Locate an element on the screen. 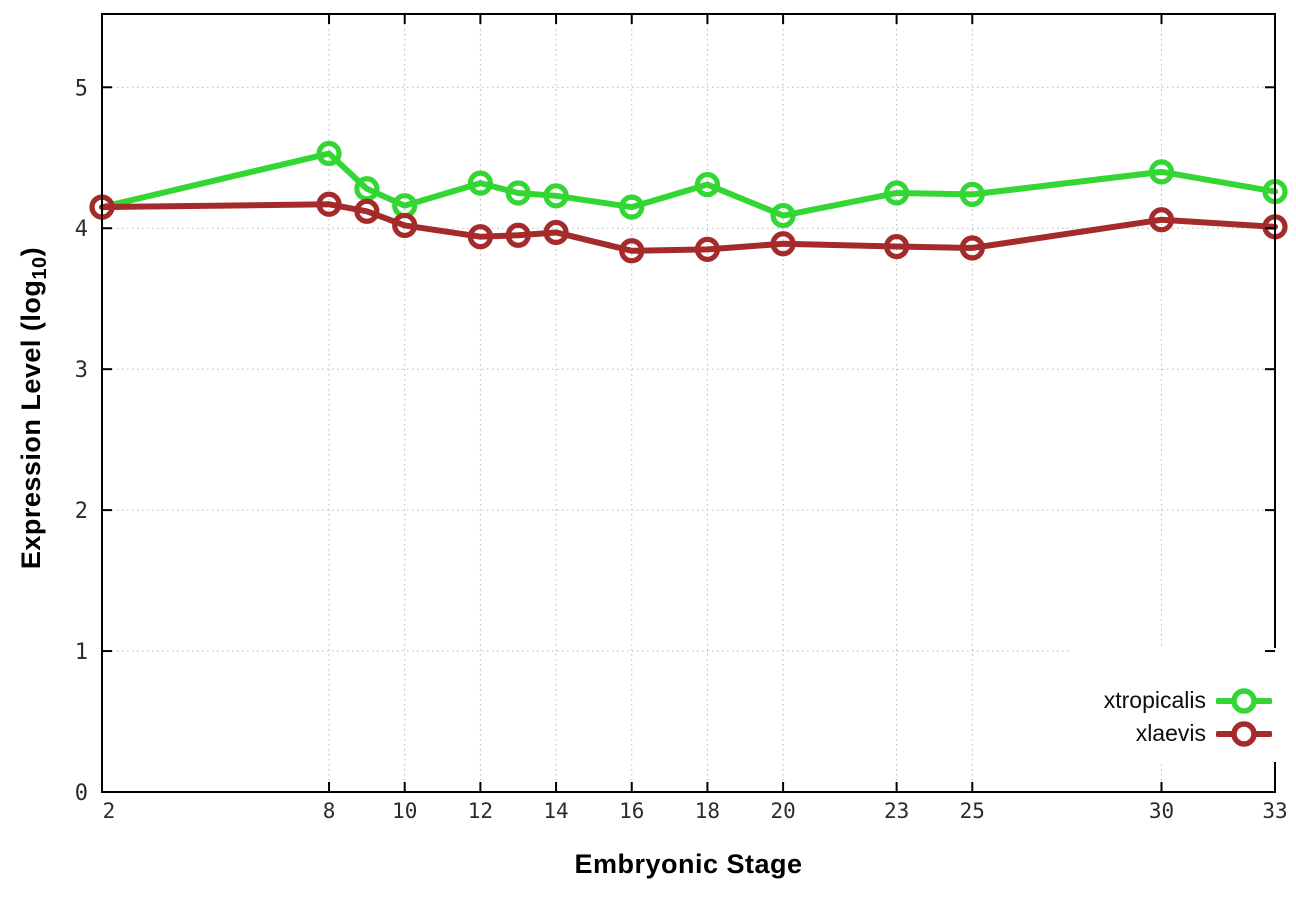 The height and width of the screenshot is (907, 1296). y-tick-label: 1 is located at coordinates (81, 652).